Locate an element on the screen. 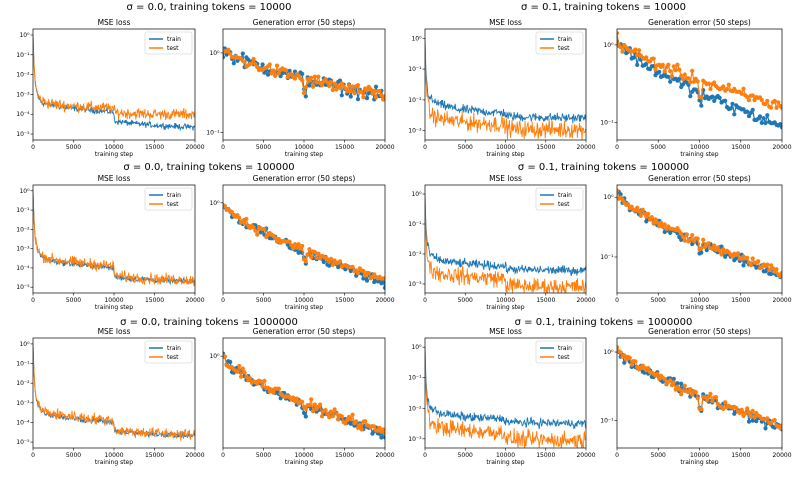 This screenshot has height=478, width=797. legend-label-test: test is located at coordinates (564, 48).